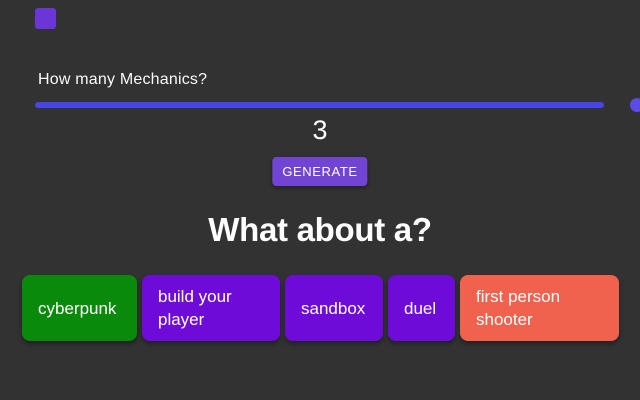 This screenshot has height=400, width=640. I want to click on chip: first person shooter, so click(539, 308).